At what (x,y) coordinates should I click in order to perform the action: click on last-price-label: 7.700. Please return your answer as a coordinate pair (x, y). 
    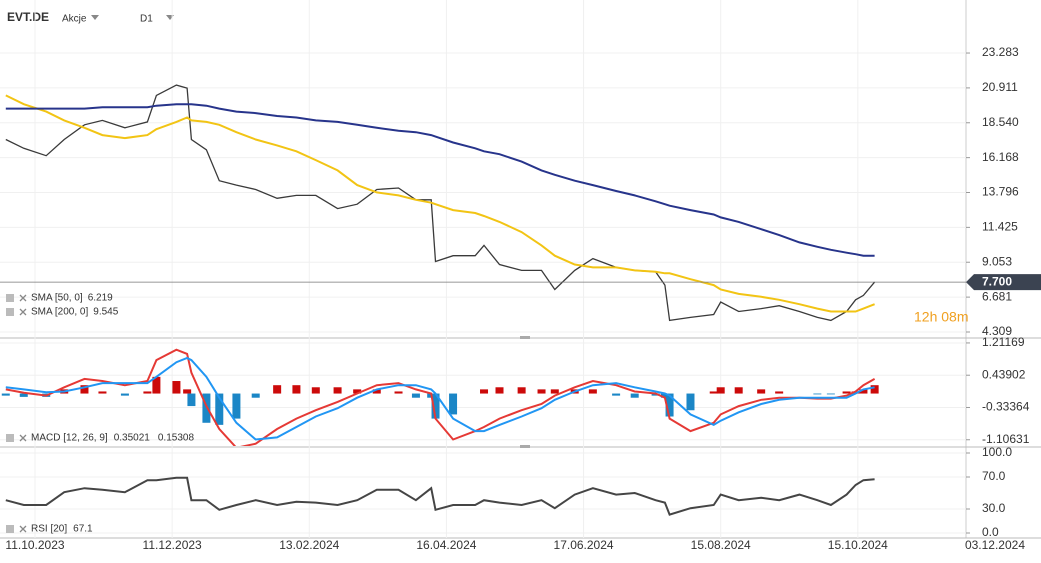
    Looking at the image, I should click on (997, 281).